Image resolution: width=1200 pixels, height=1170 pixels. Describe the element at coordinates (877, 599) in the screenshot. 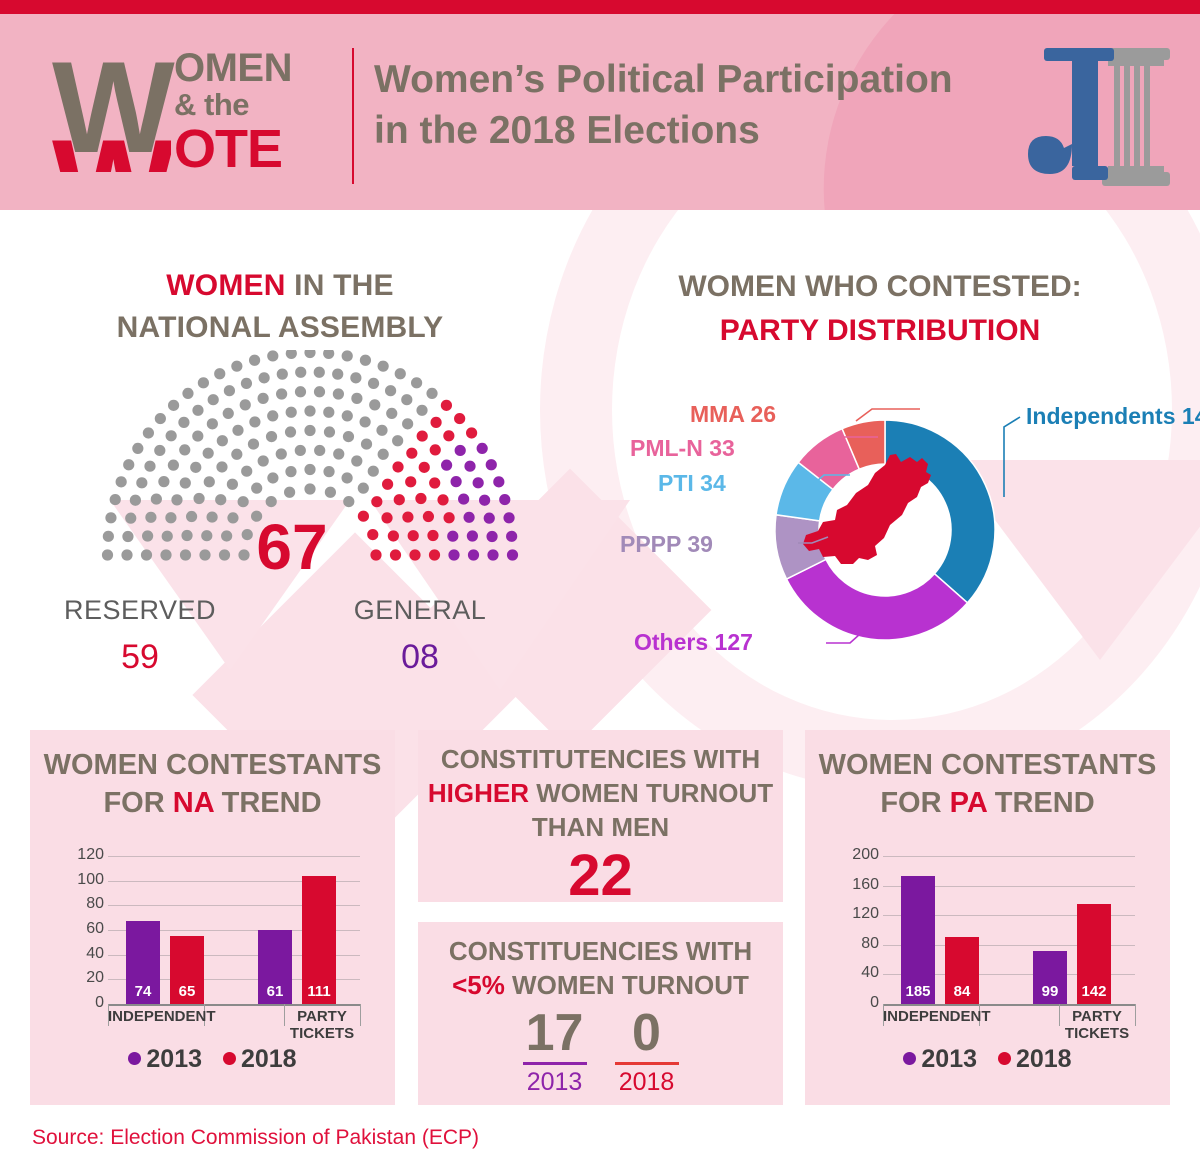

I see `donut-segment` at that location.